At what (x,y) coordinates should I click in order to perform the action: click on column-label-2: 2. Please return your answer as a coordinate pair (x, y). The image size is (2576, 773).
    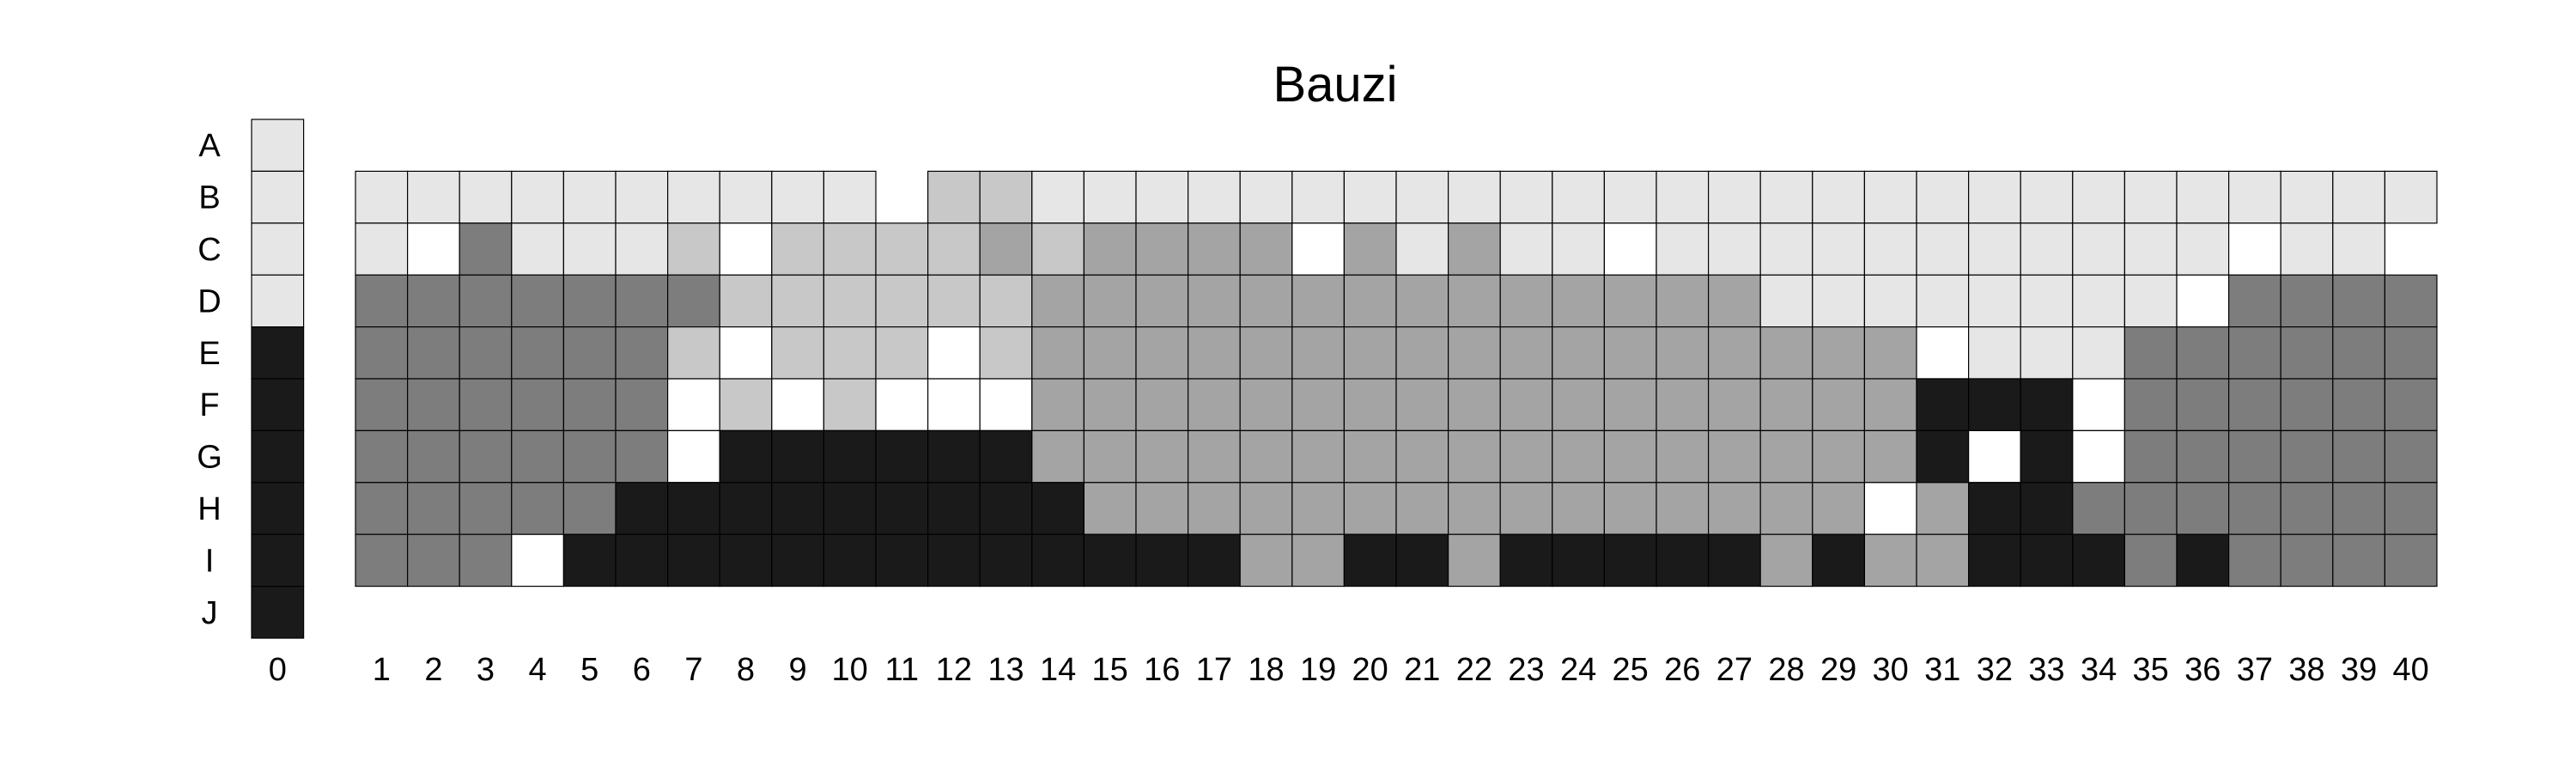
    Looking at the image, I should click on (433, 670).